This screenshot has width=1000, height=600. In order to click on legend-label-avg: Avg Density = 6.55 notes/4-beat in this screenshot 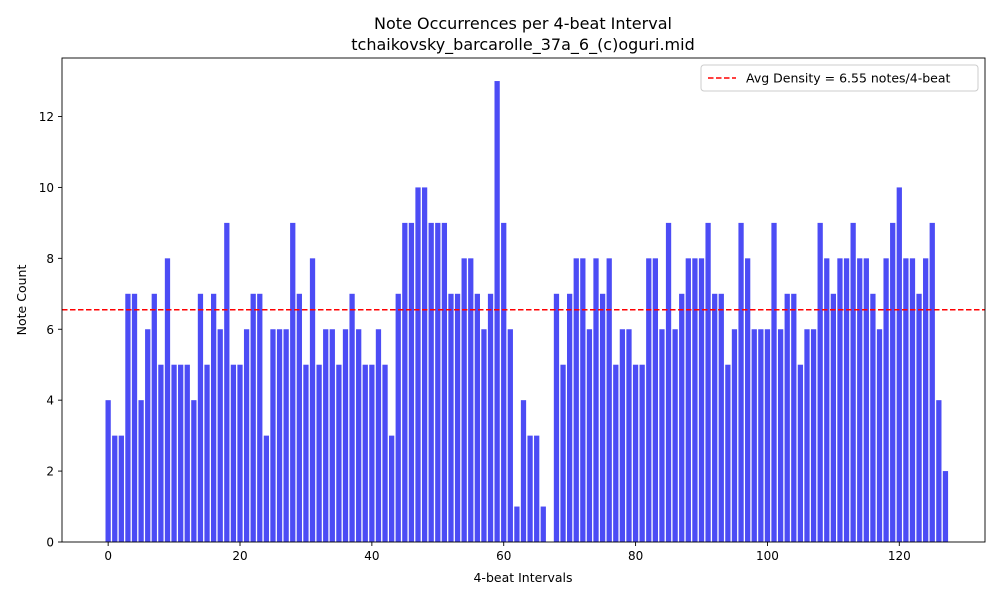, I will do `click(848, 78)`.